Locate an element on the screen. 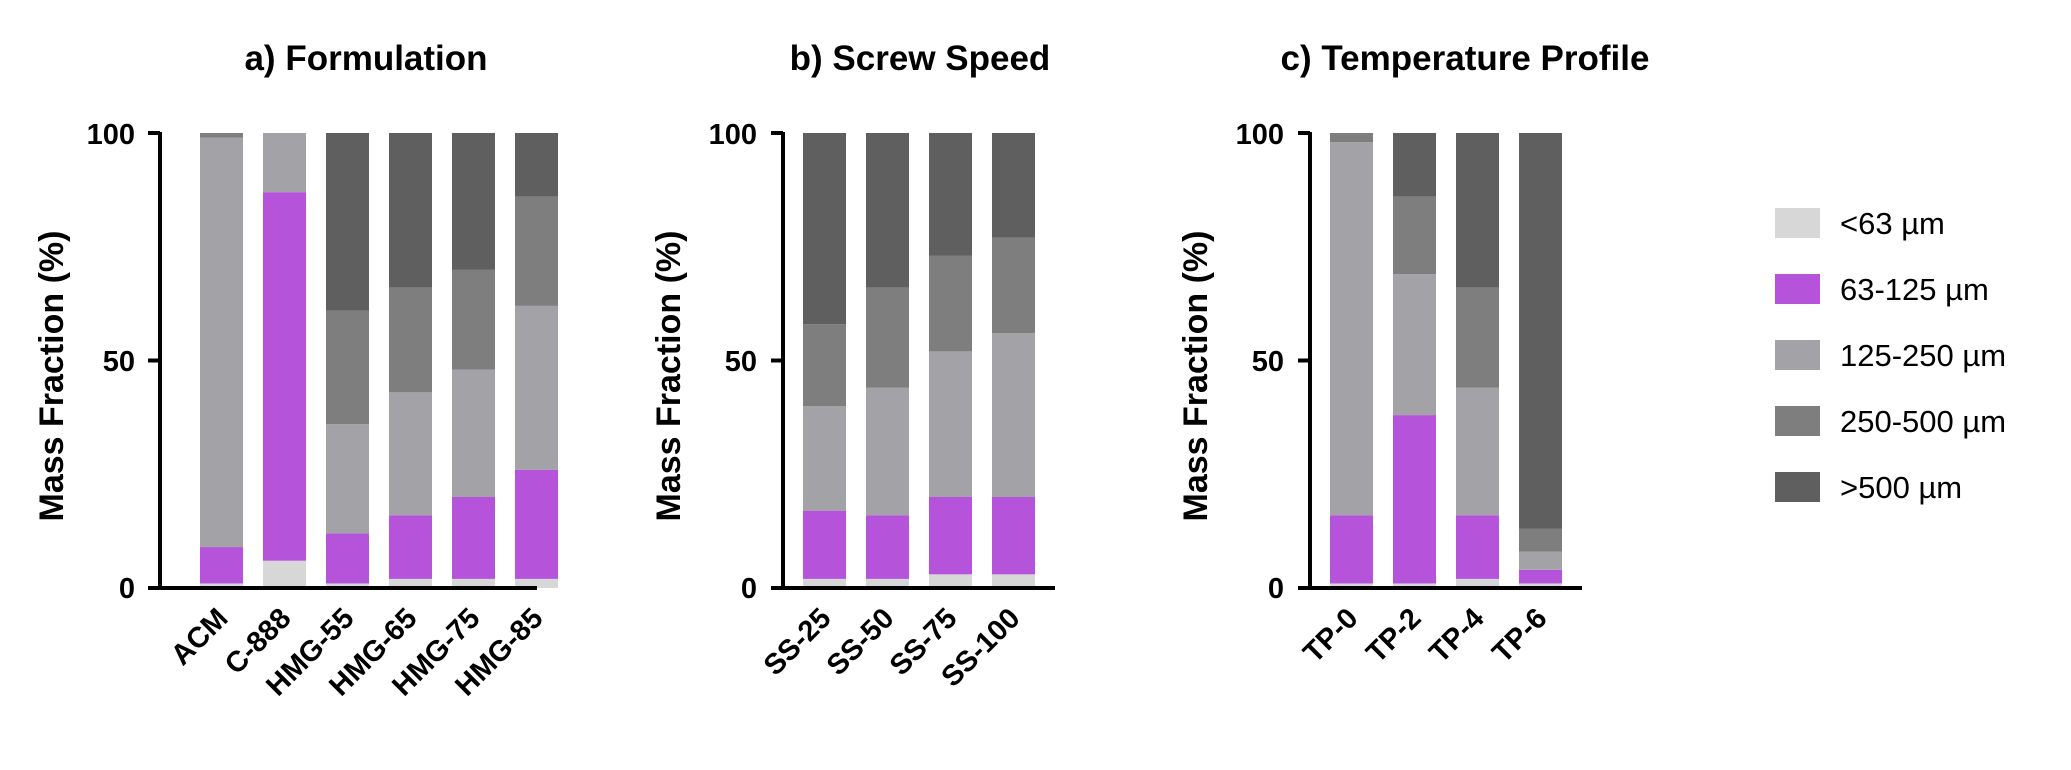  bar-segment-hmg-55-63-125-m is located at coordinates (347, 558).